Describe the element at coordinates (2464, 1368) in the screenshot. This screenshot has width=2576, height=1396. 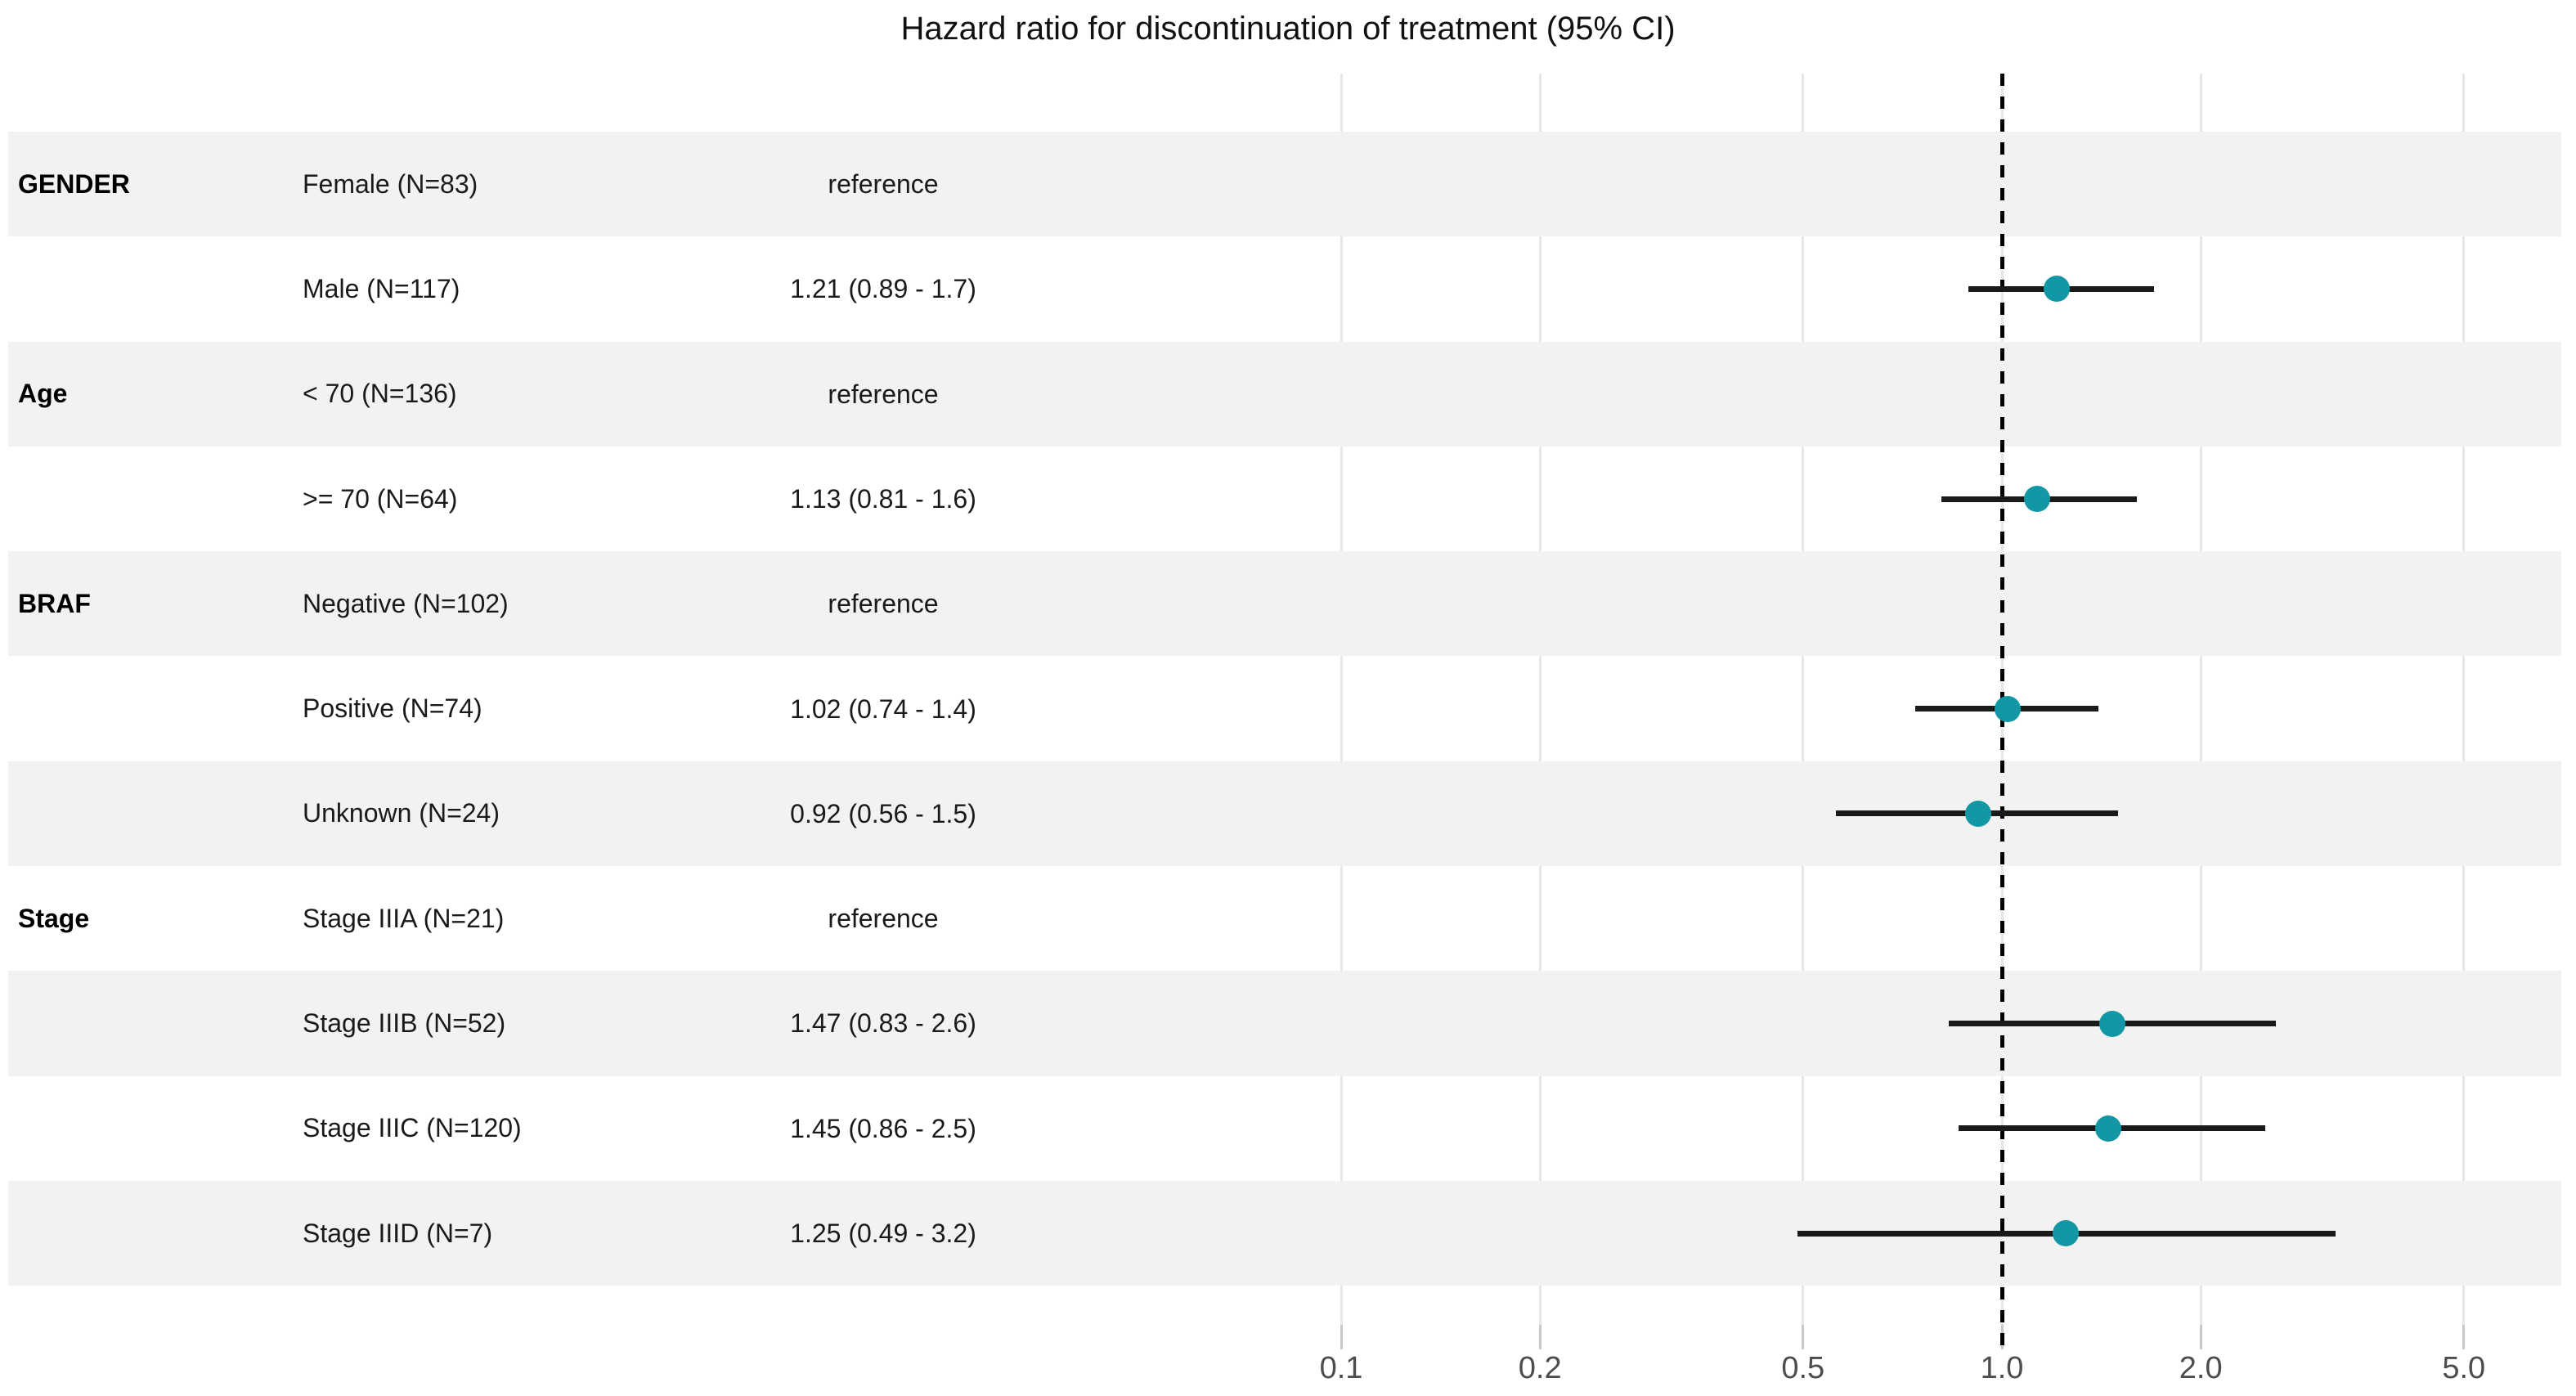
I see `x-tick-label: 5.0` at that location.